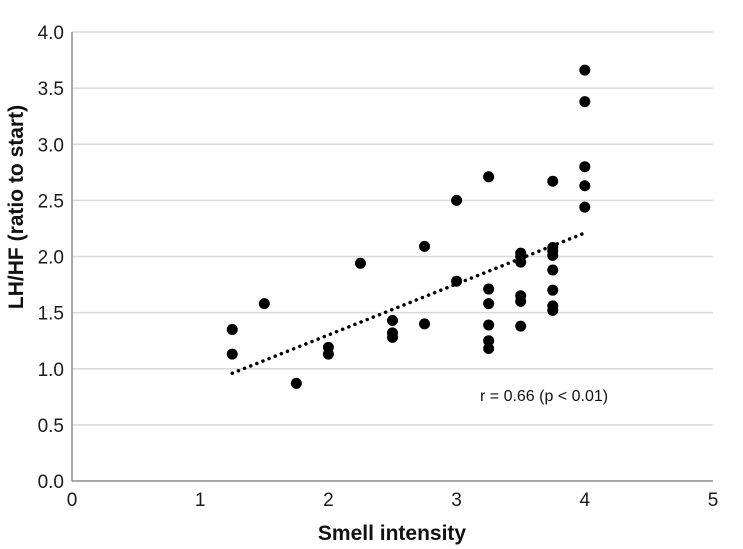  I want to click on y-tick-label: 1.0, so click(51, 370).